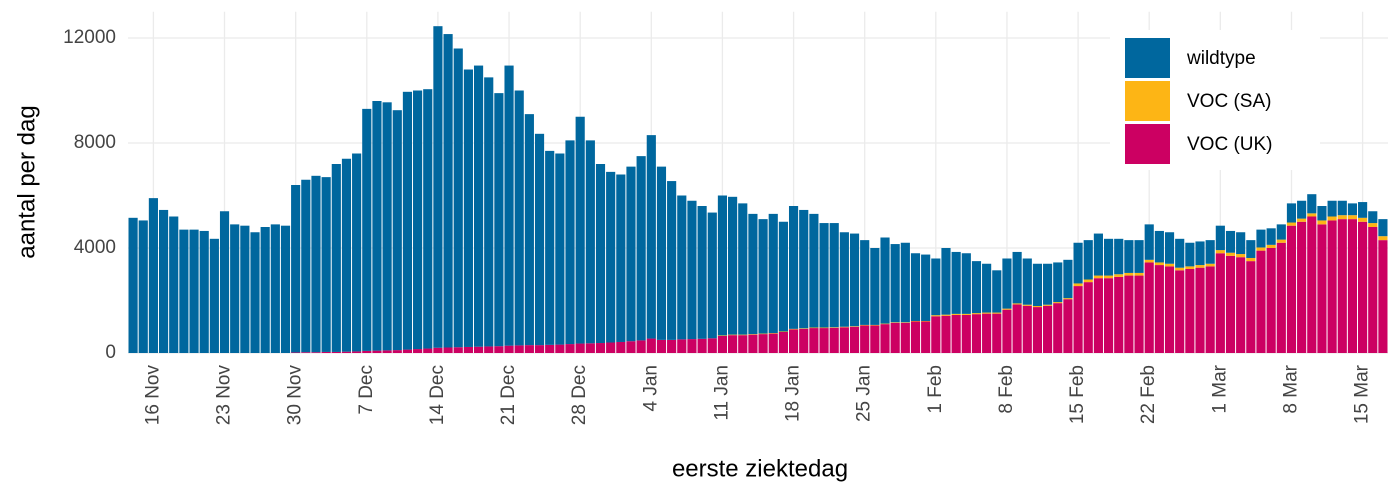  What do you see at coordinates (793, 393) in the screenshot?
I see `x-tick-label: 18 Jan` at bounding box center [793, 393].